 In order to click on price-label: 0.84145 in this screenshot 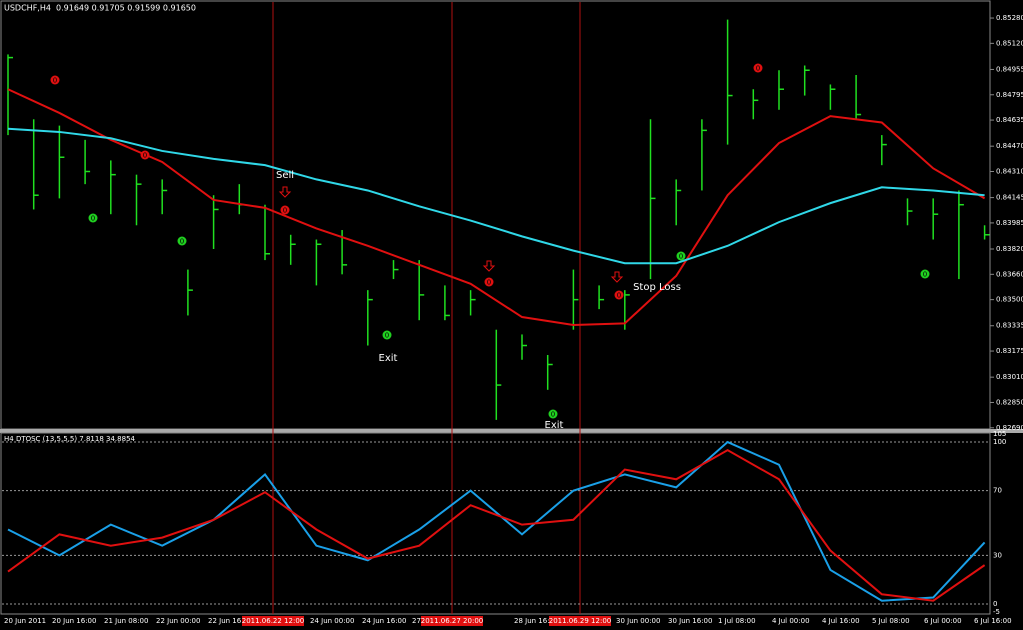, I will do `click(1009, 198)`.